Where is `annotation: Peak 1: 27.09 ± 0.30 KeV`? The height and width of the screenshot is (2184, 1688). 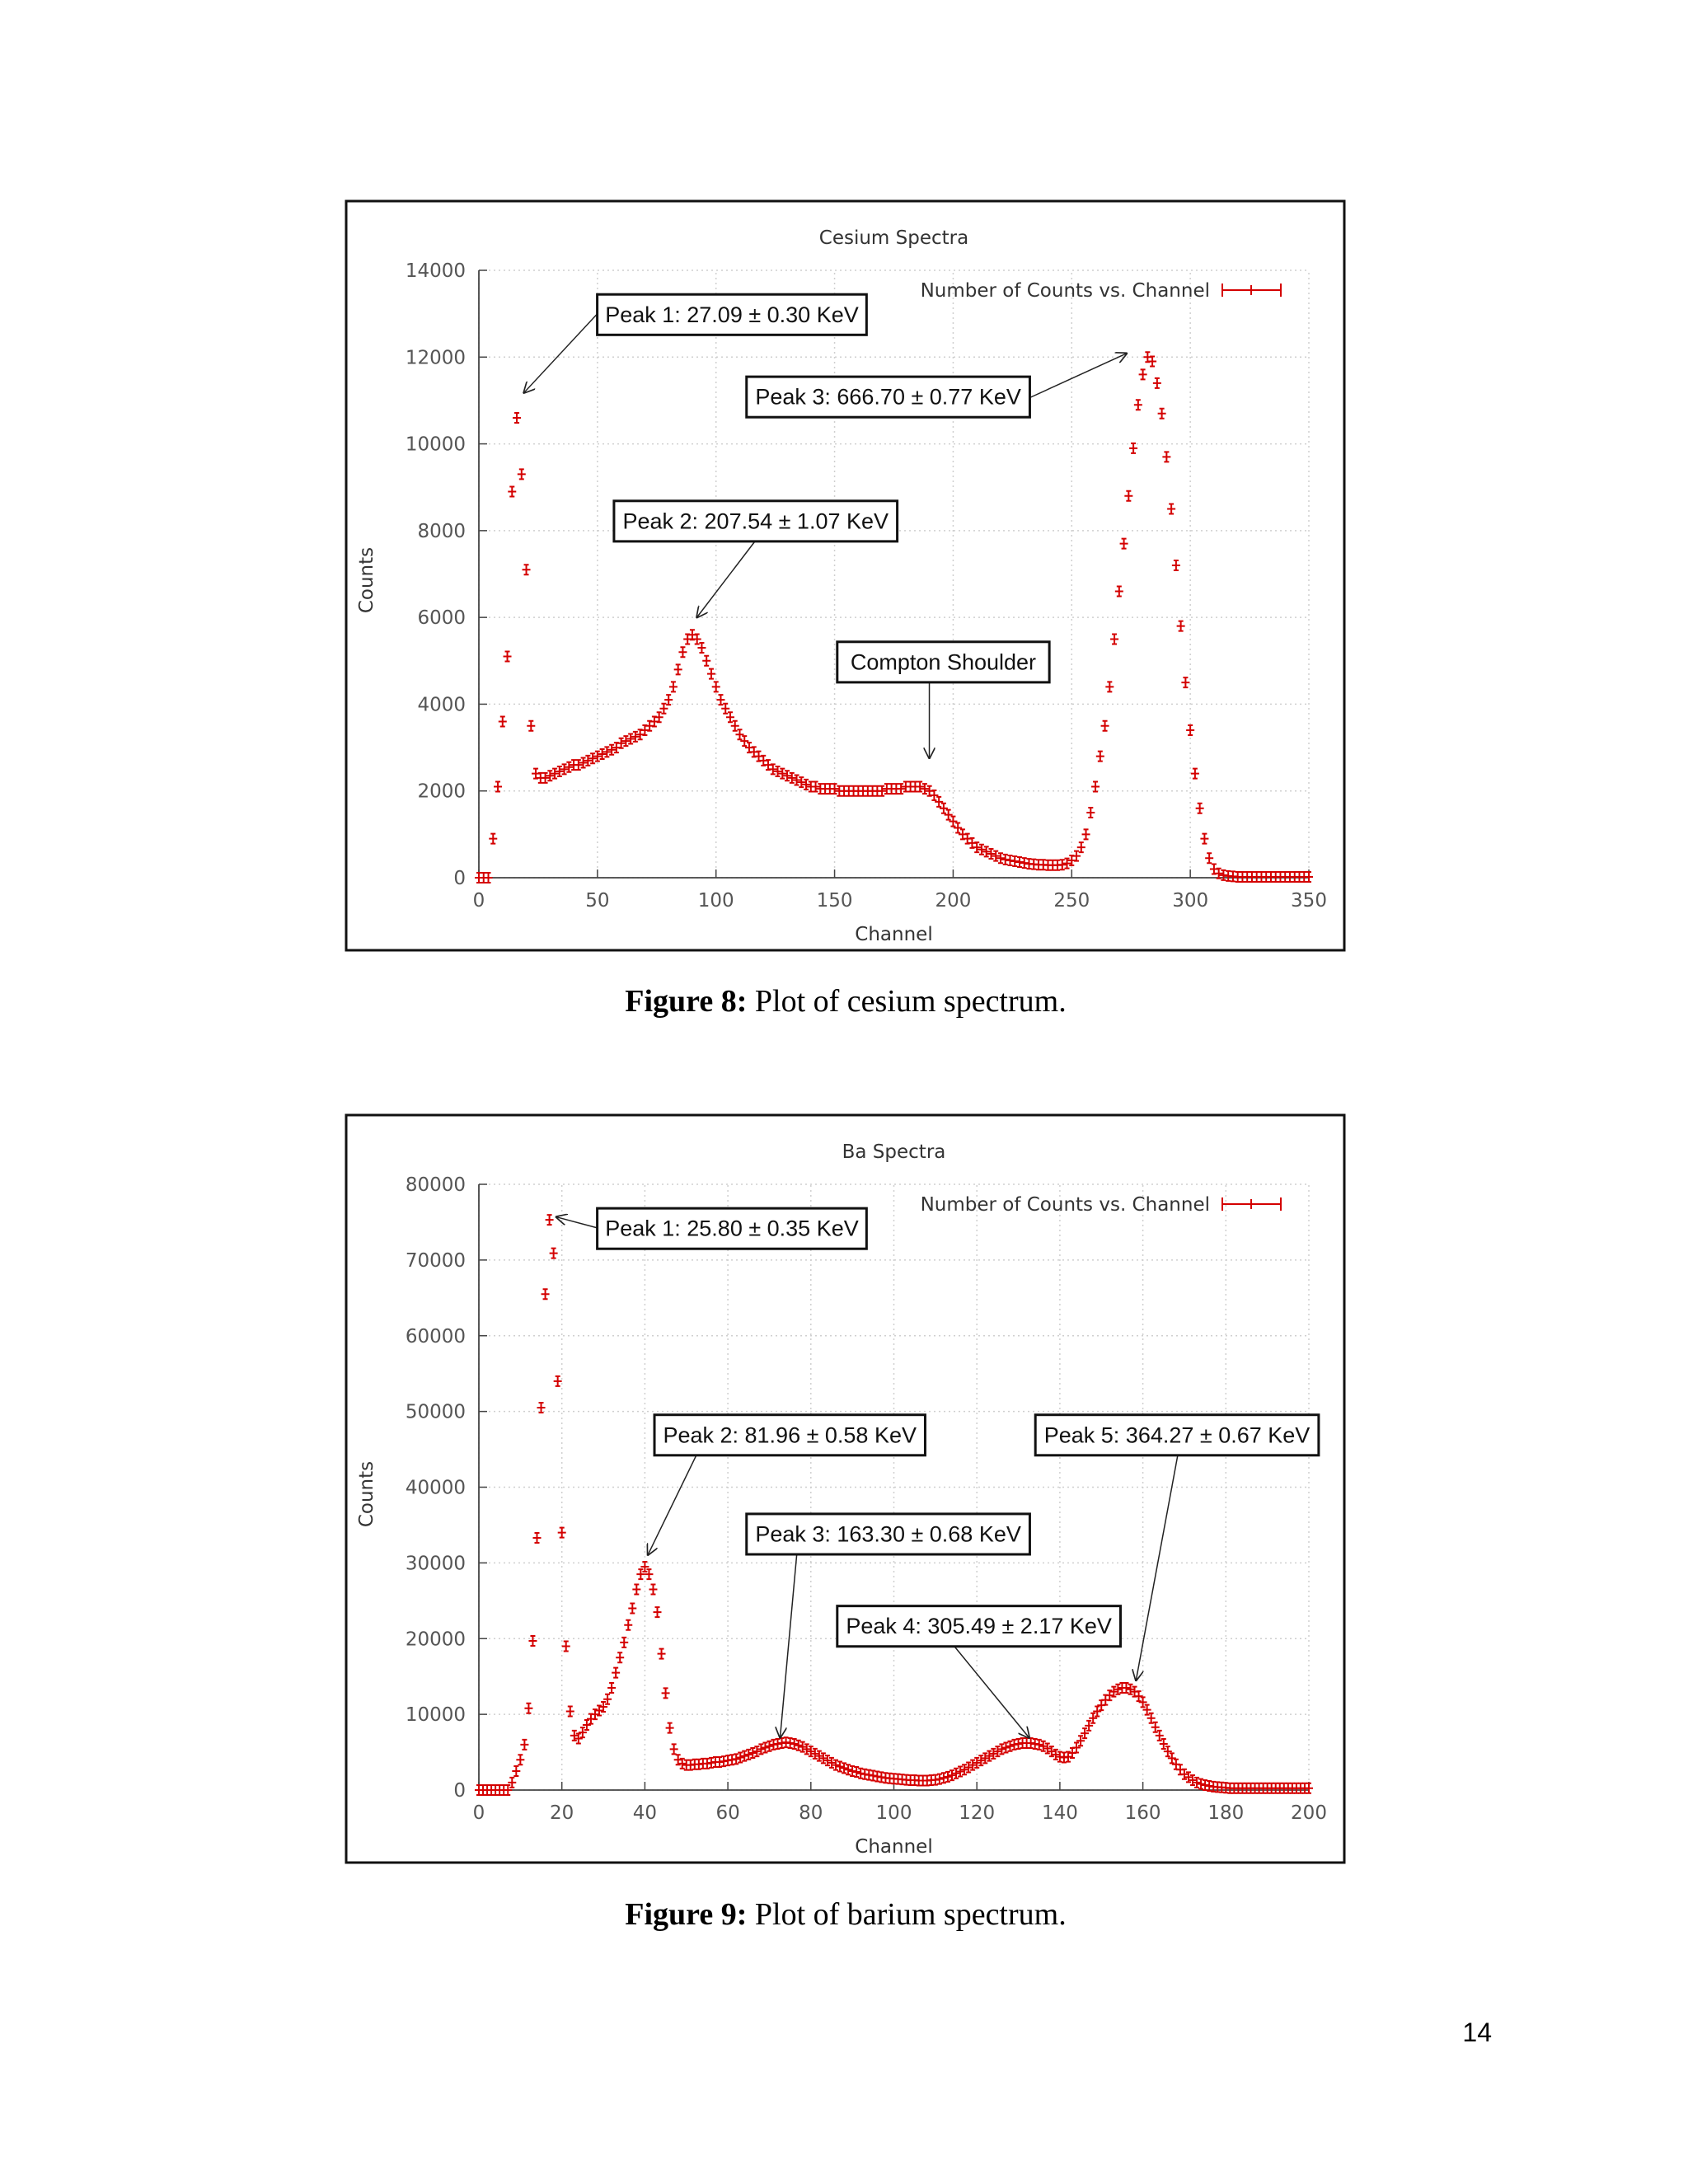
annotation: Peak 1: 27.09 ± 0.30 KeV is located at coordinates (732, 314).